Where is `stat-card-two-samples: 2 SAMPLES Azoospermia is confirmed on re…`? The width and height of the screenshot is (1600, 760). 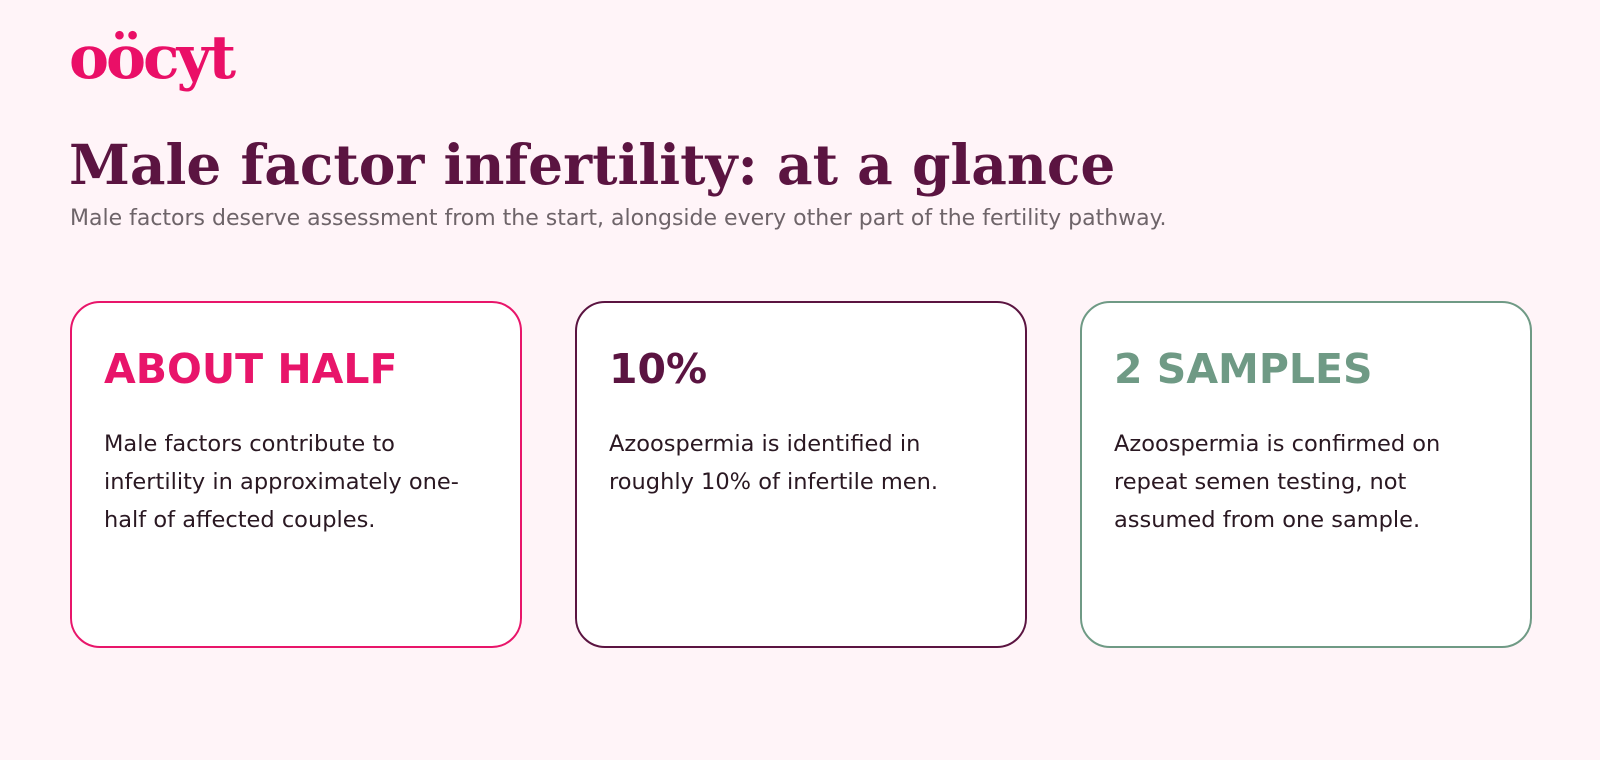 stat-card-two-samples: 2 SAMPLES Azoospermia is confirmed on re… is located at coordinates (1306, 474).